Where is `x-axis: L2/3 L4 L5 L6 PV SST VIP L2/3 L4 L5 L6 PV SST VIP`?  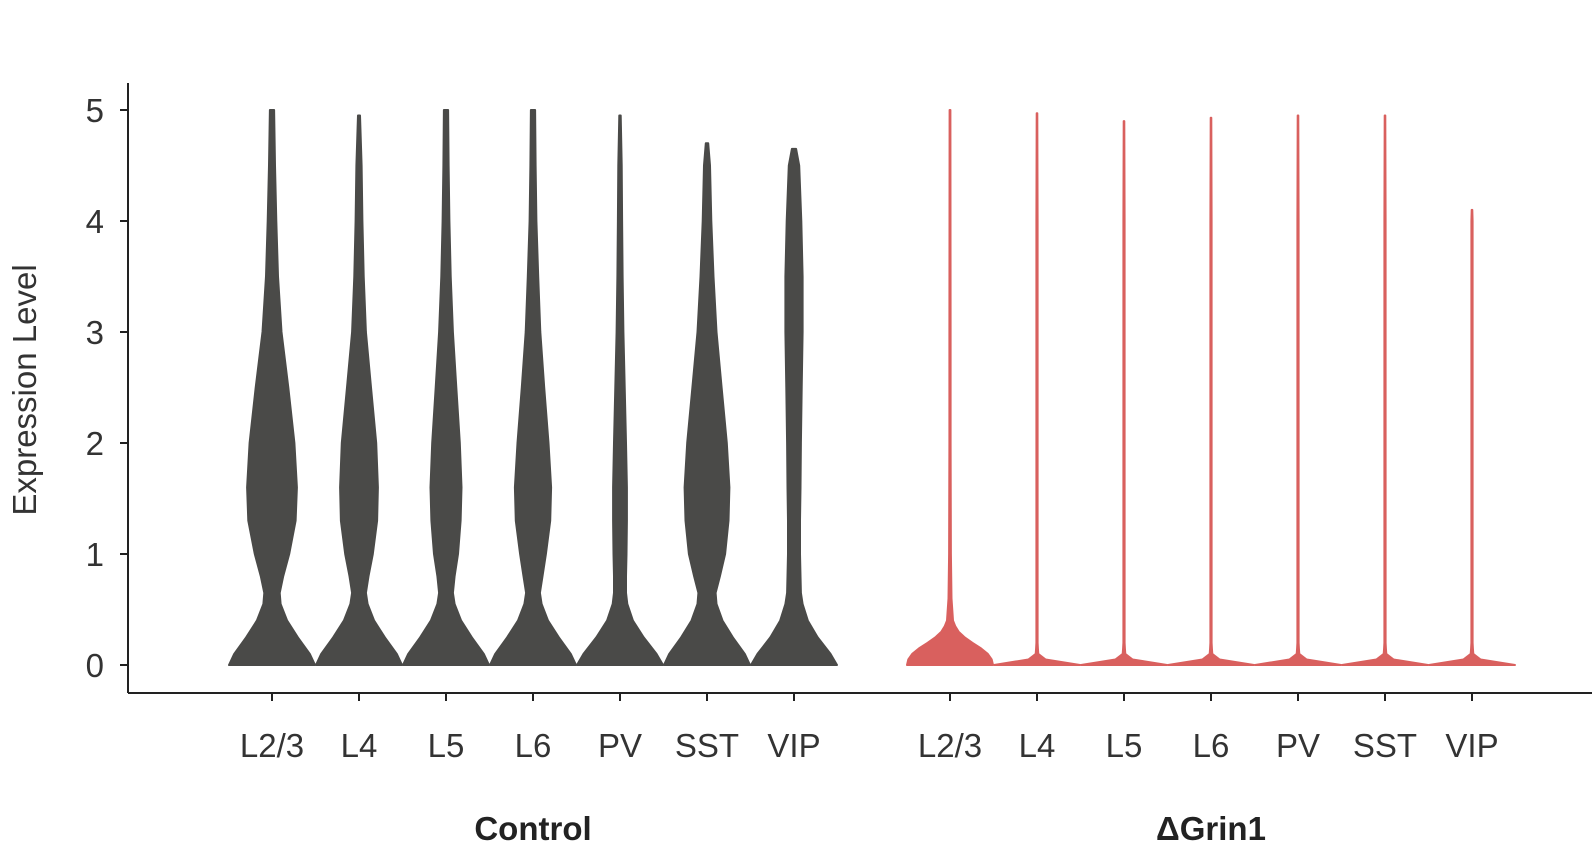 x-axis: L2/3 L4 L5 L6 PV SST VIP L2/3 L4 L5 L6 PV SST VIP is located at coordinates (860, 728).